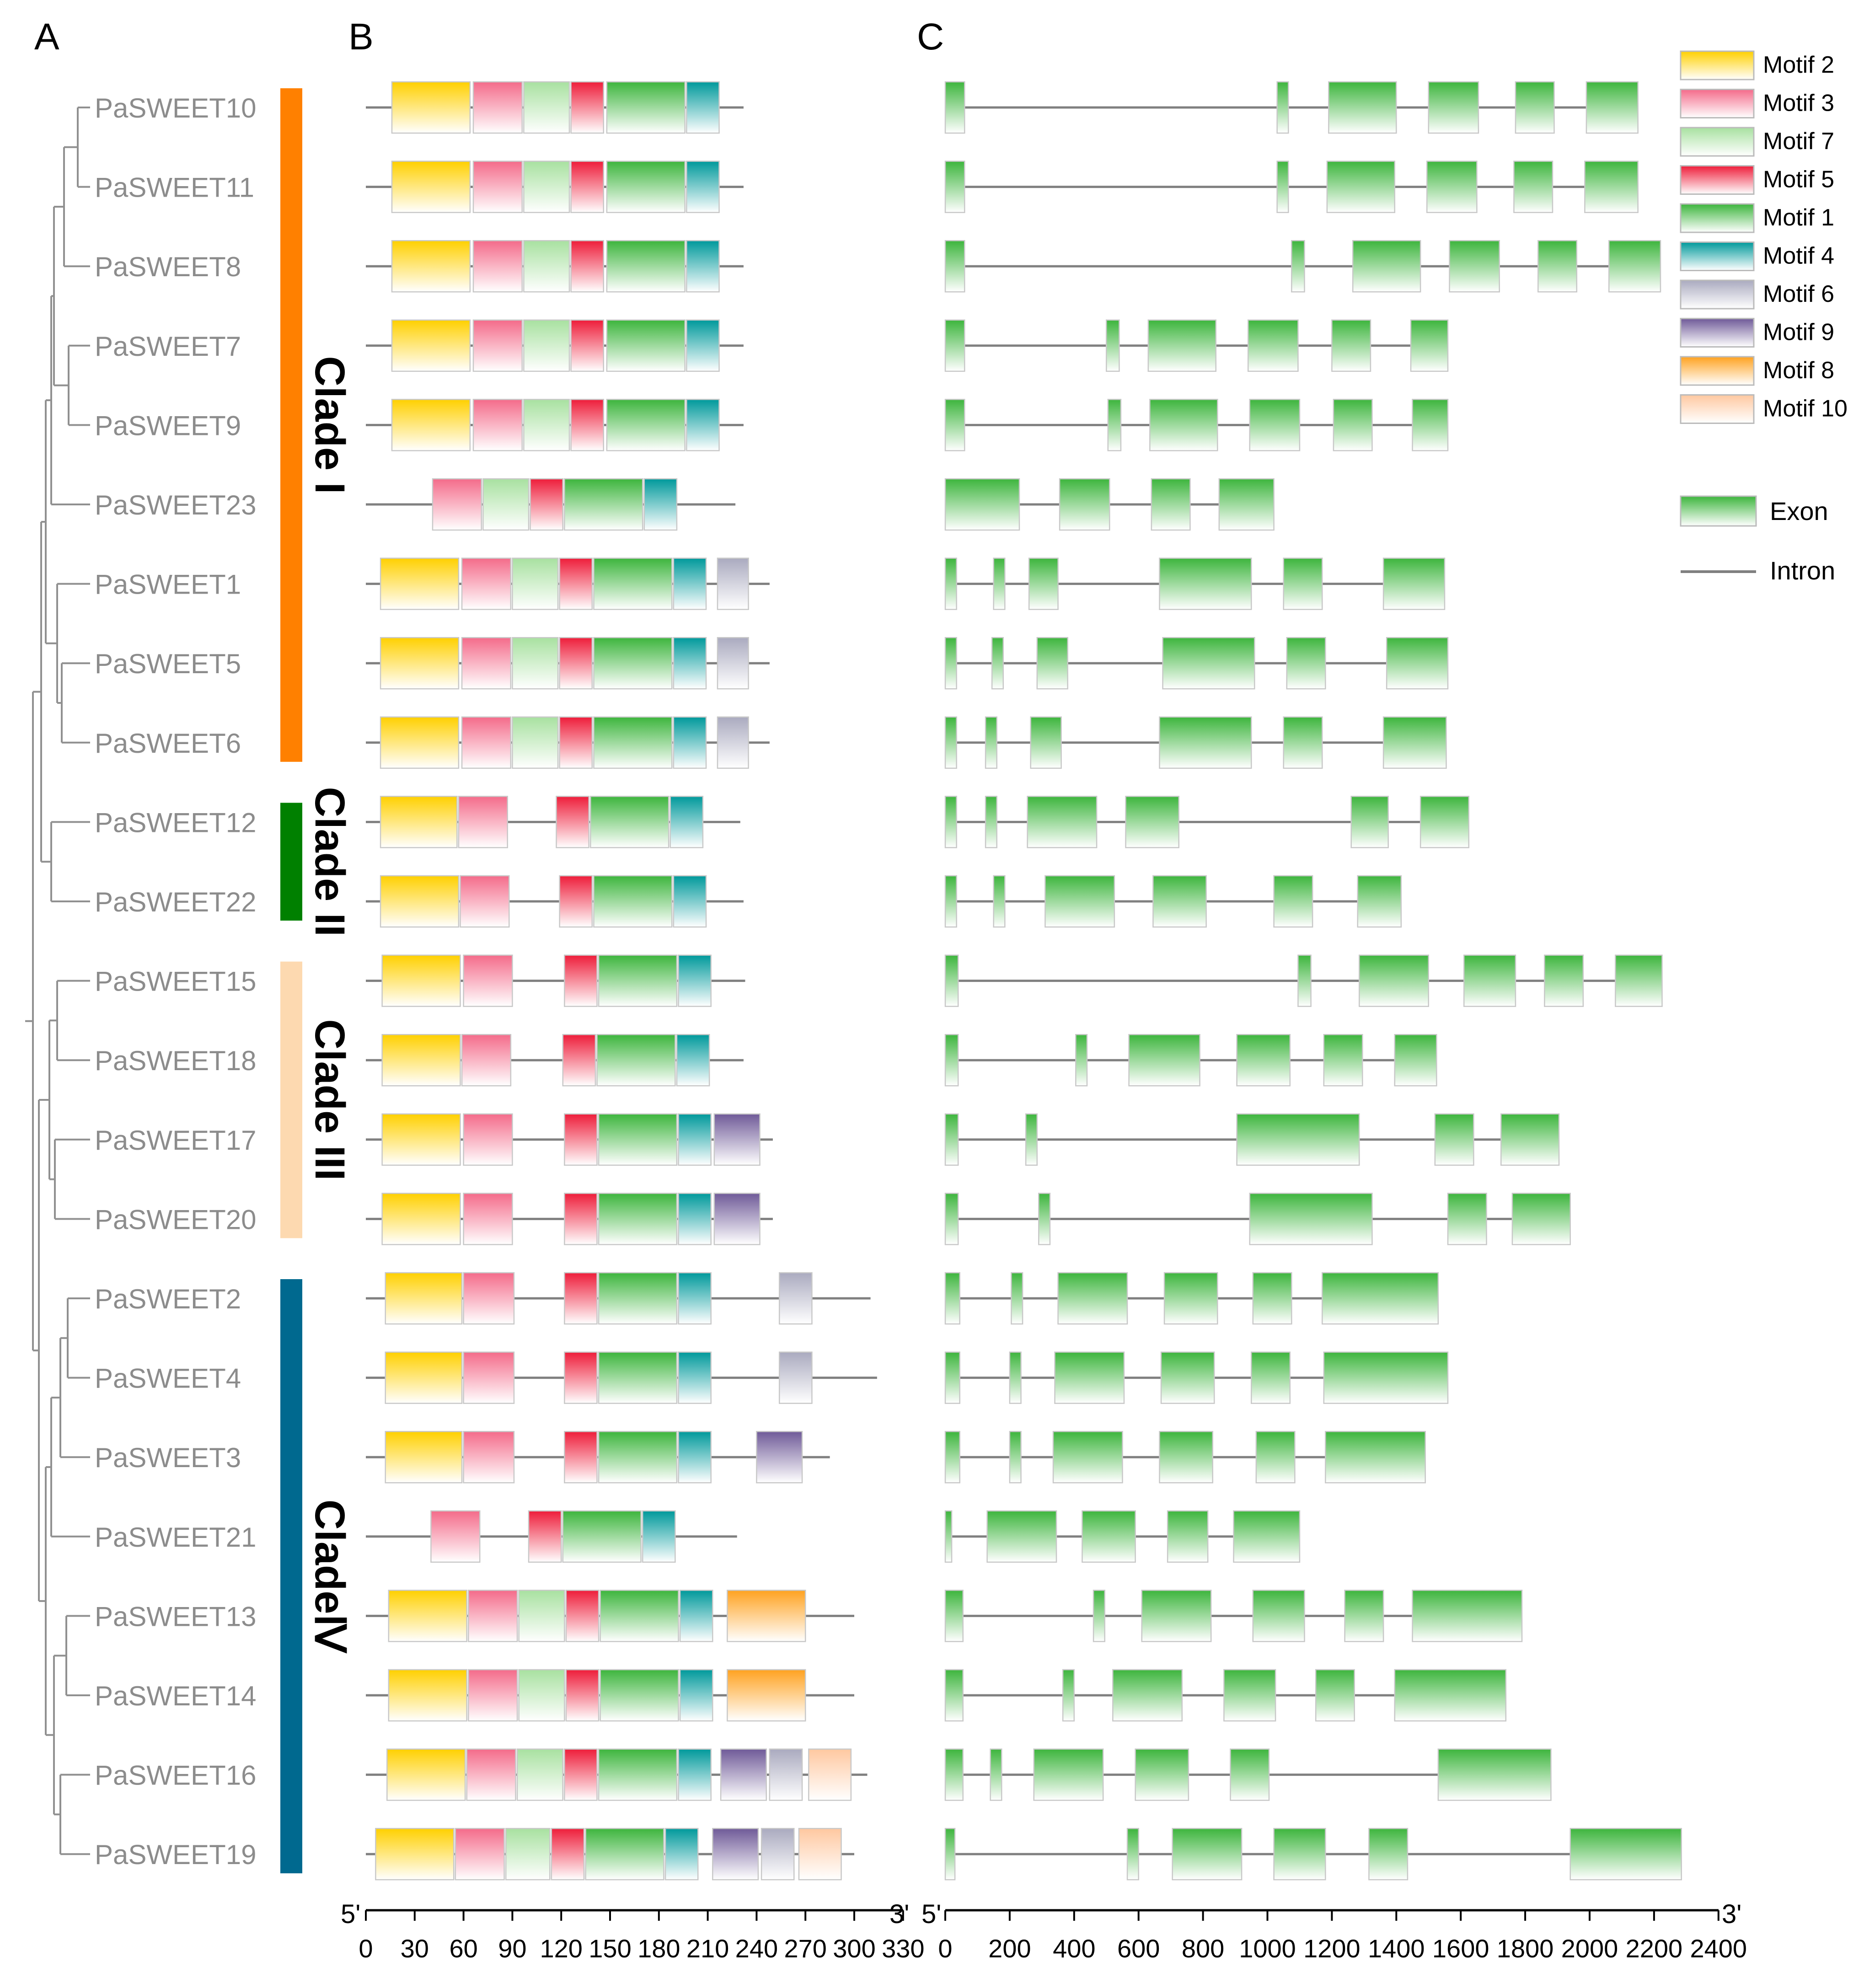 This screenshot has height=1988, width=1864. I want to click on motif-row-pasweet4, so click(621, 1377).